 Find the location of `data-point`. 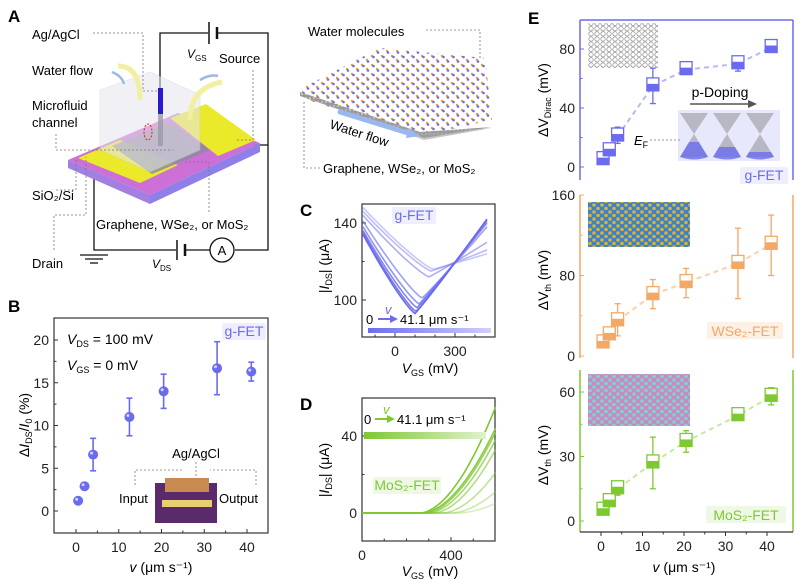

data-point is located at coordinates (84, 486).